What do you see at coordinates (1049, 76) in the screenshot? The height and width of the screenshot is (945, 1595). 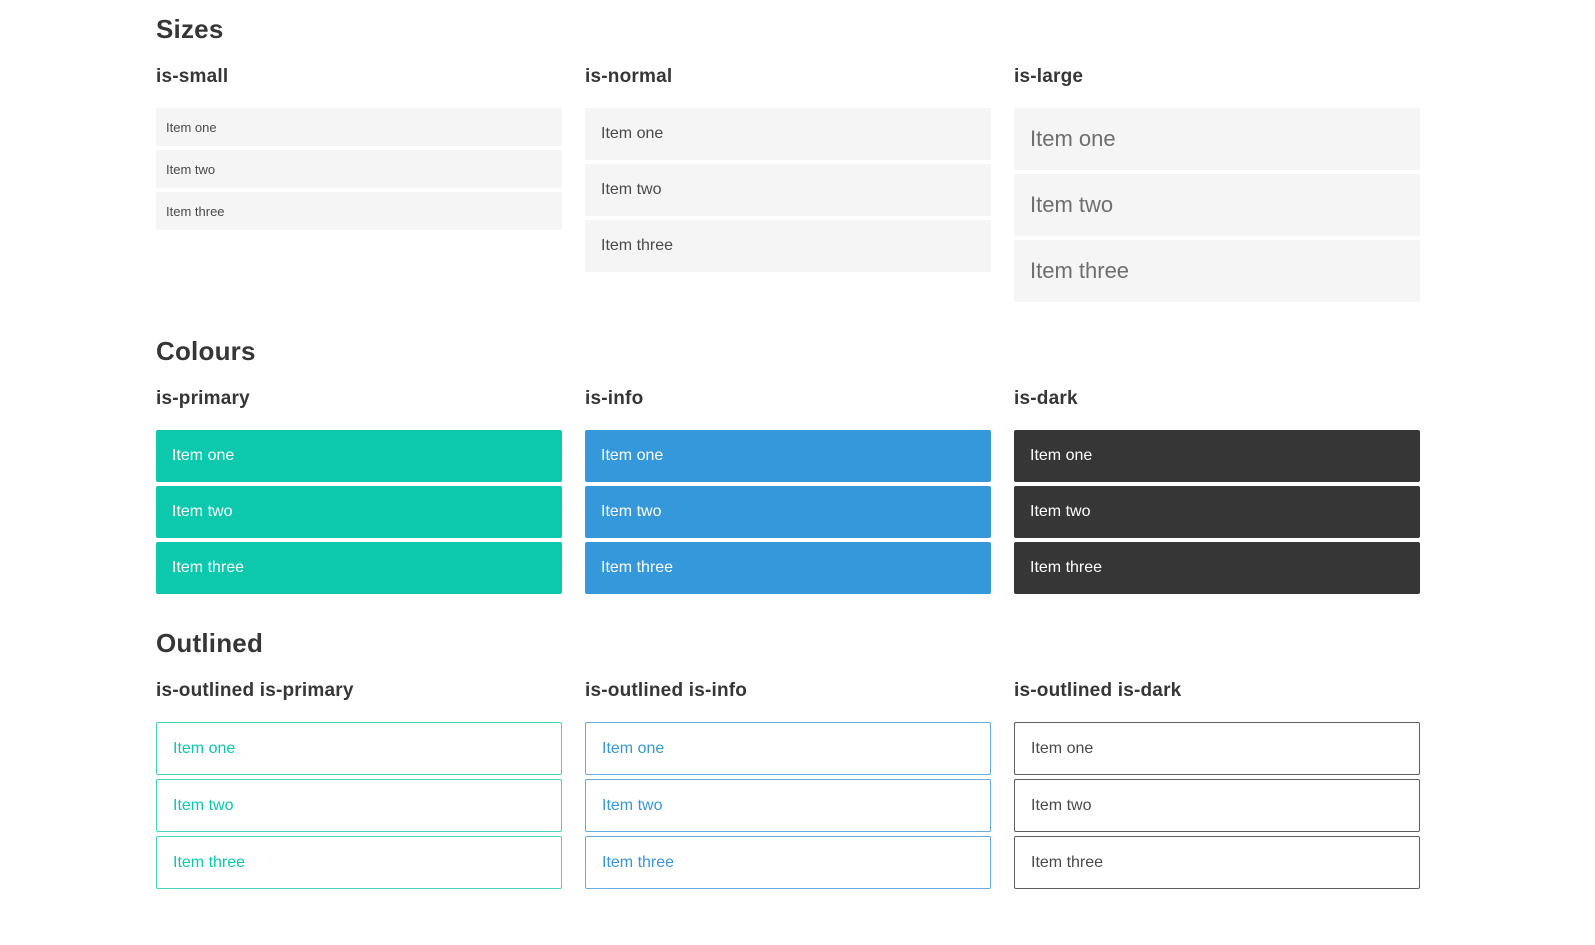 I see `group-label-is-large: is-large` at bounding box center [1049, 76].